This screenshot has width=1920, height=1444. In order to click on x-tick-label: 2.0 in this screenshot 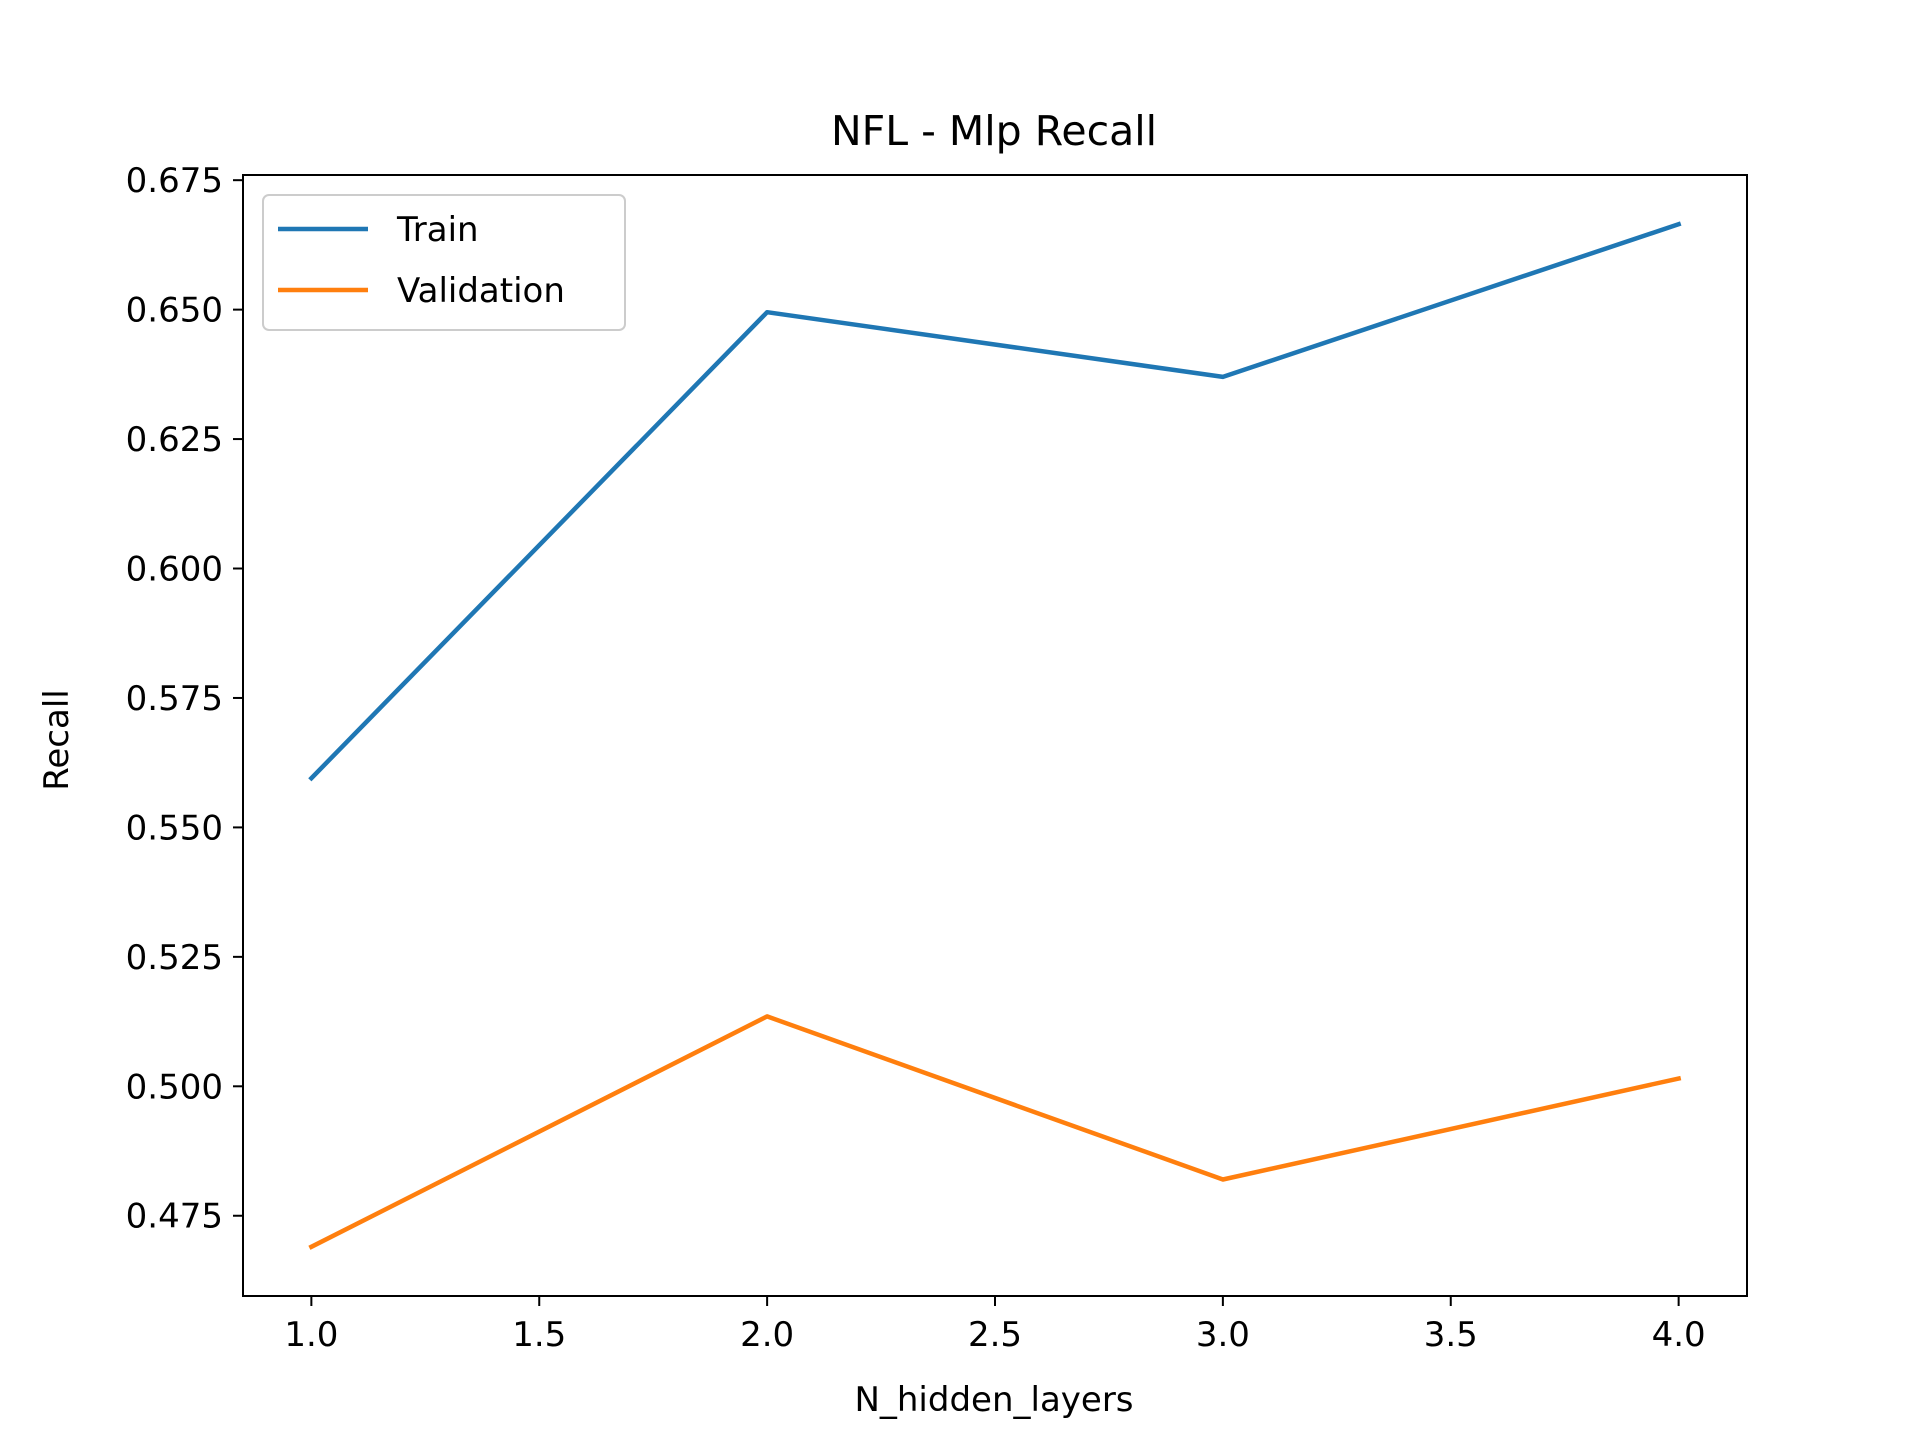, I will do `click(767, 1335)`.